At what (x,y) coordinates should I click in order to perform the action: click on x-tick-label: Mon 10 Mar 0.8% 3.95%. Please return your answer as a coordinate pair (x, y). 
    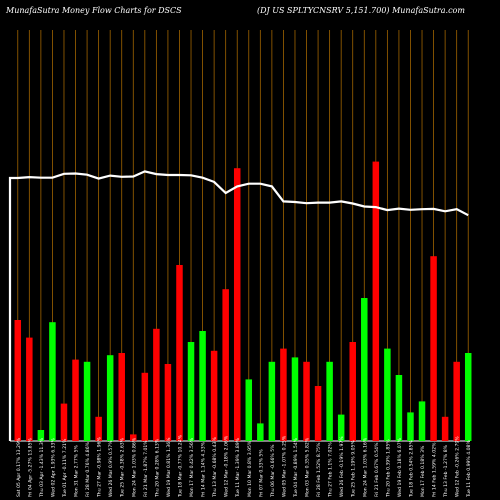
    Looking at the image, I should click on (250, 468).